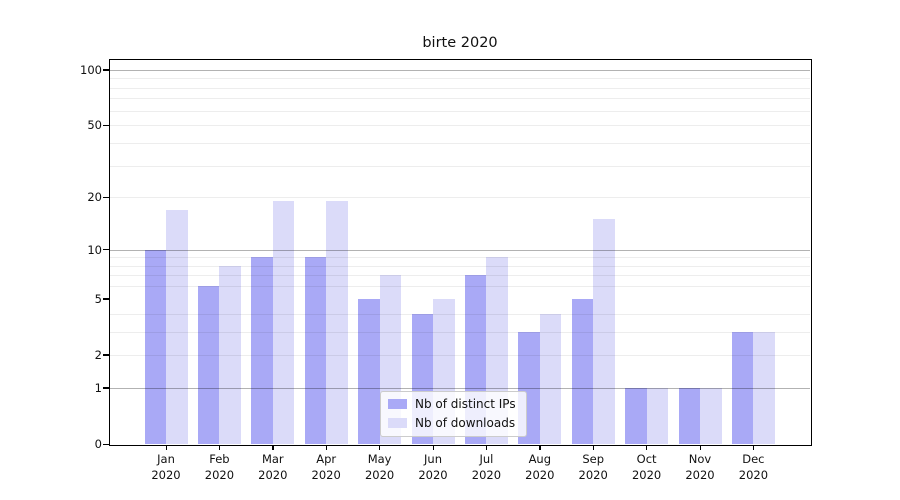 Image resolution: width=900 pixels, height=500 pixels. Describe the element at coordinates (208, 365) in the screenshot. I see `bar-distinct-ips-feb` at that location.